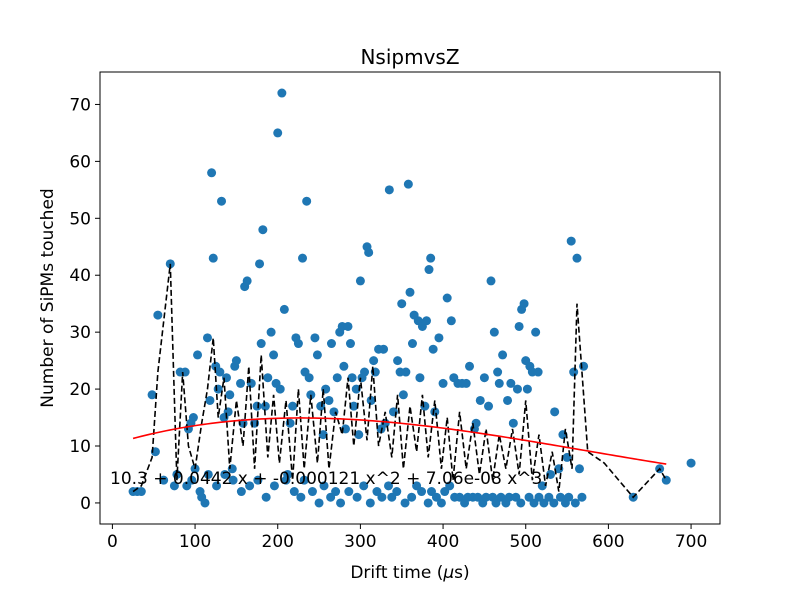  What do you see at coordinates (80, 219) in the screenshot?
I see `y-tick-label: 50` at bounding box center [80, 219].